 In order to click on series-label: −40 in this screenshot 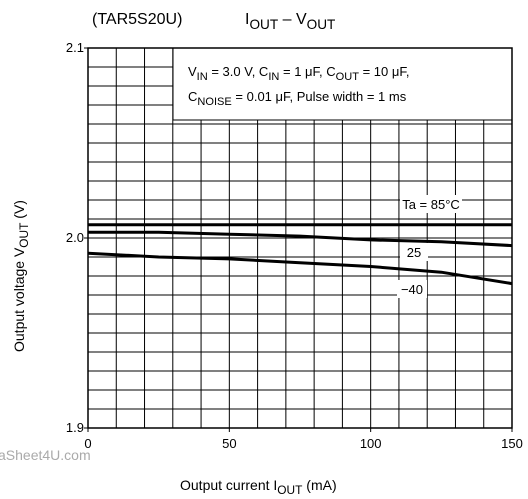, I will do `click(412, 289)`.